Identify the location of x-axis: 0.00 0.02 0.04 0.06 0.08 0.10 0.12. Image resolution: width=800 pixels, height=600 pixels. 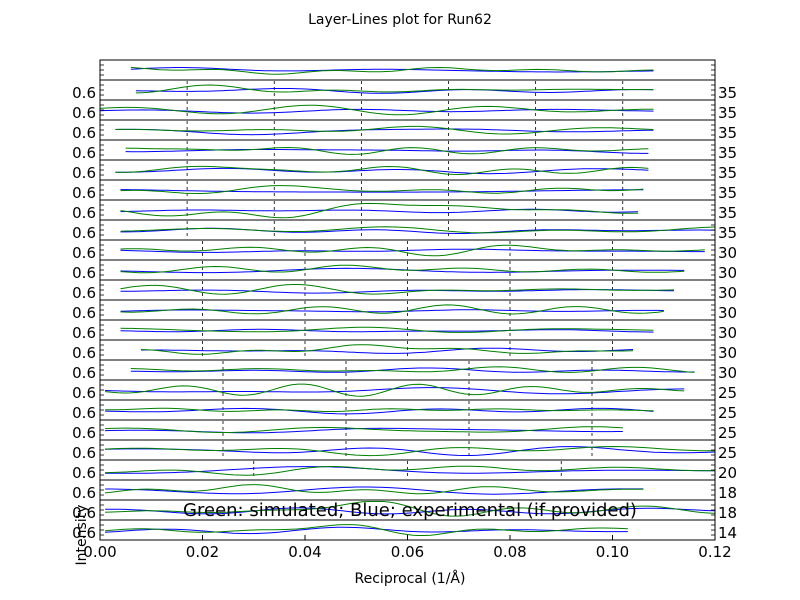
(407, 548).